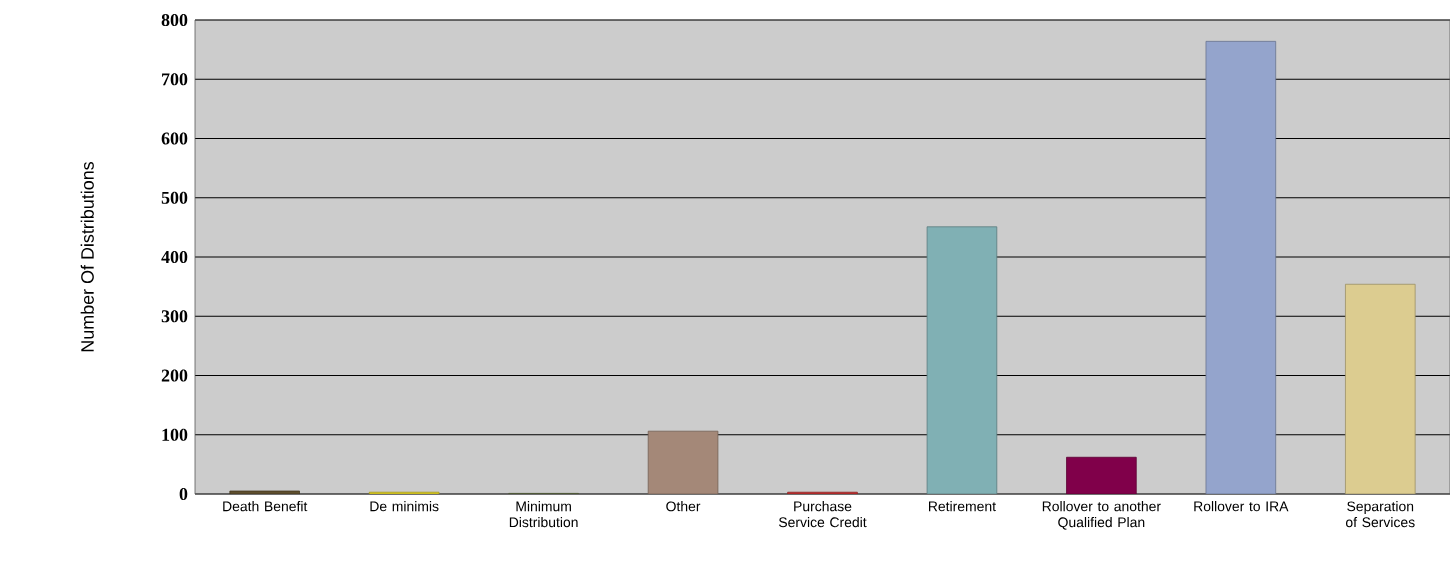  I want to click on y-tick-label: 0, so click(183, 494).